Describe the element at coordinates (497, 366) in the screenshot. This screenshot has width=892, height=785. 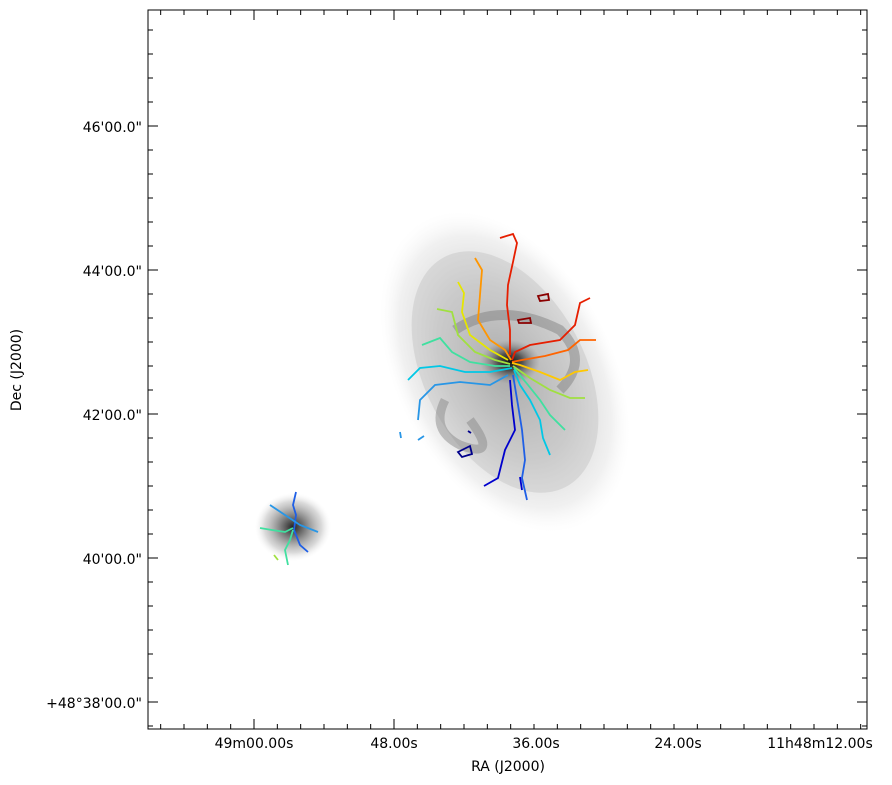
I see `main-velocity-contours` at that location.